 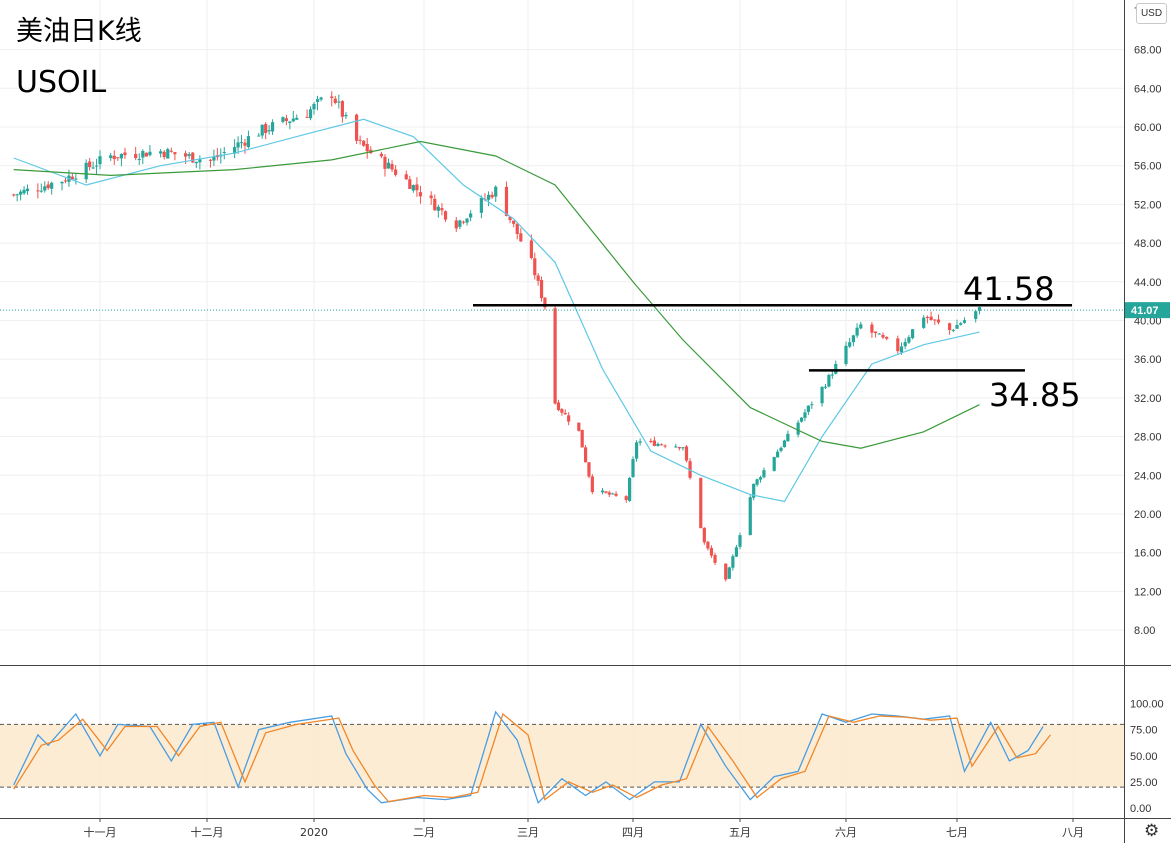 I want to click on level-label-lower: 34.85, so click(x=1035, y=395).